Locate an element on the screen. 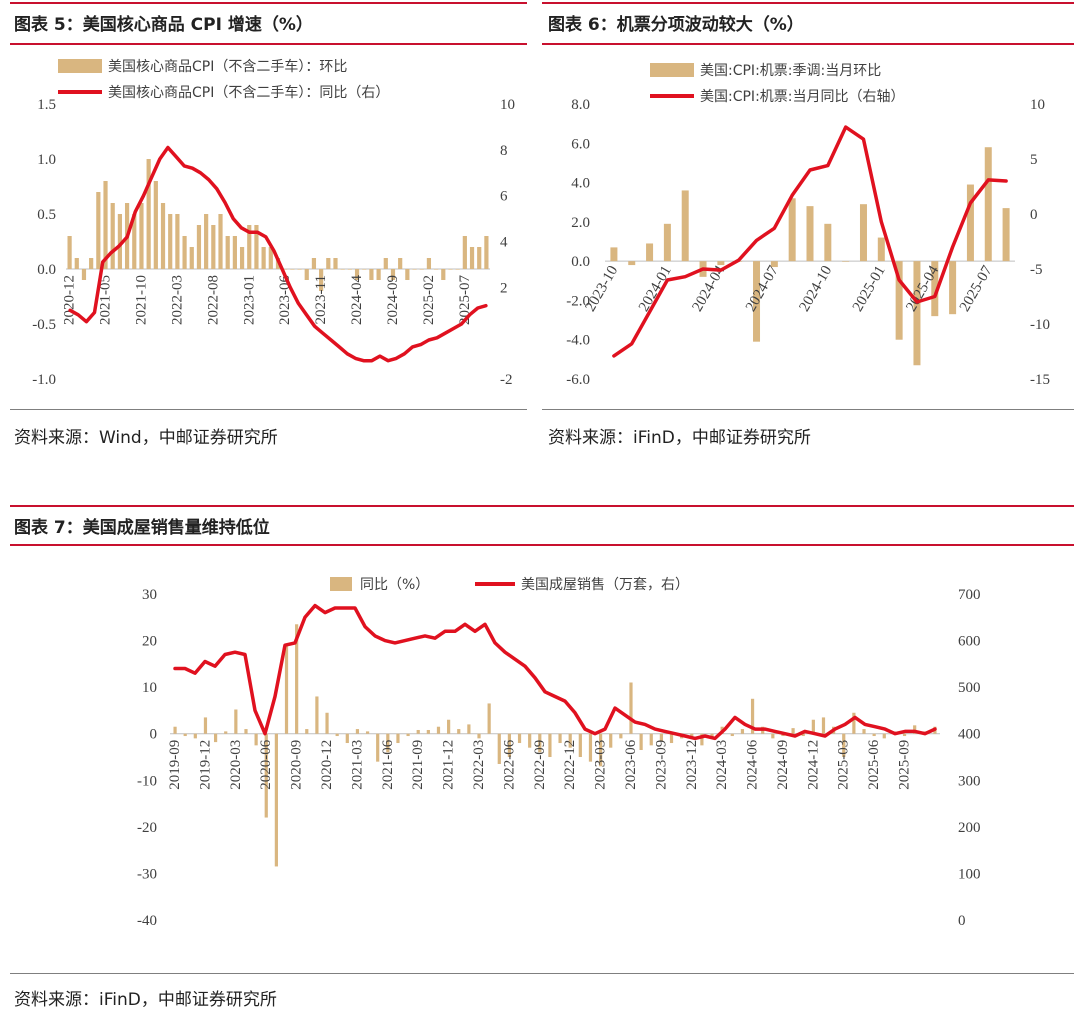  left-axis-tick-label: 0.5 is located at coordinates (46, 215).